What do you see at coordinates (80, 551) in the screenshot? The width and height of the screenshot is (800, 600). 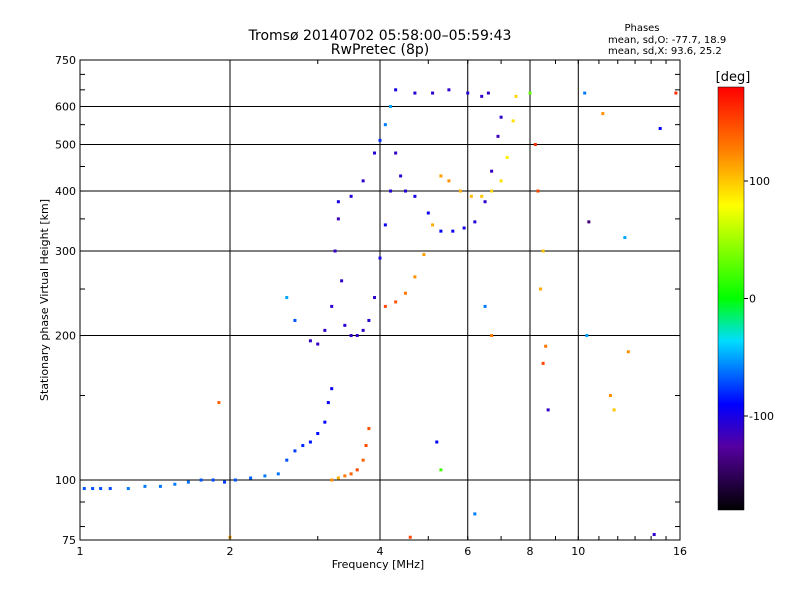 I see `x-tick-label: 1` at bounding box center [80, 551].